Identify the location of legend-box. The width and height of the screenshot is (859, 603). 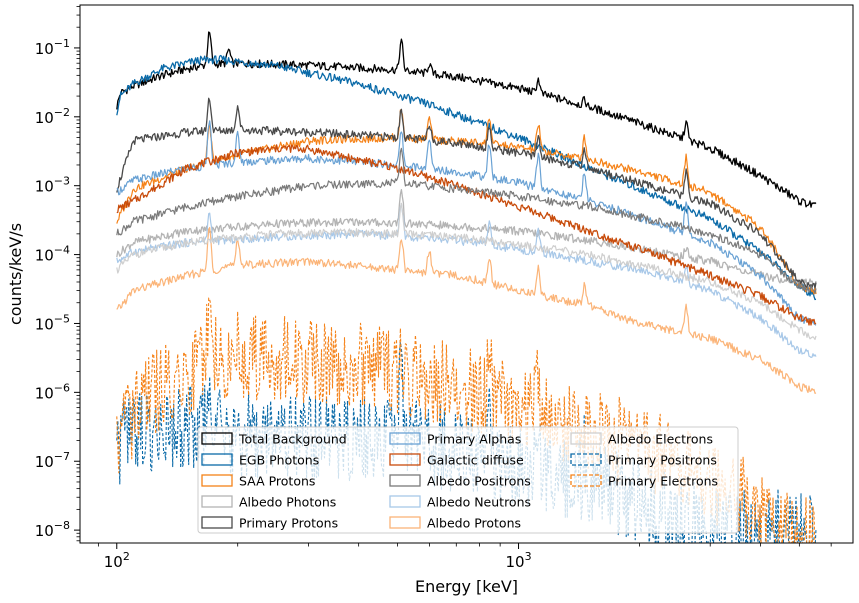
(468, 480).